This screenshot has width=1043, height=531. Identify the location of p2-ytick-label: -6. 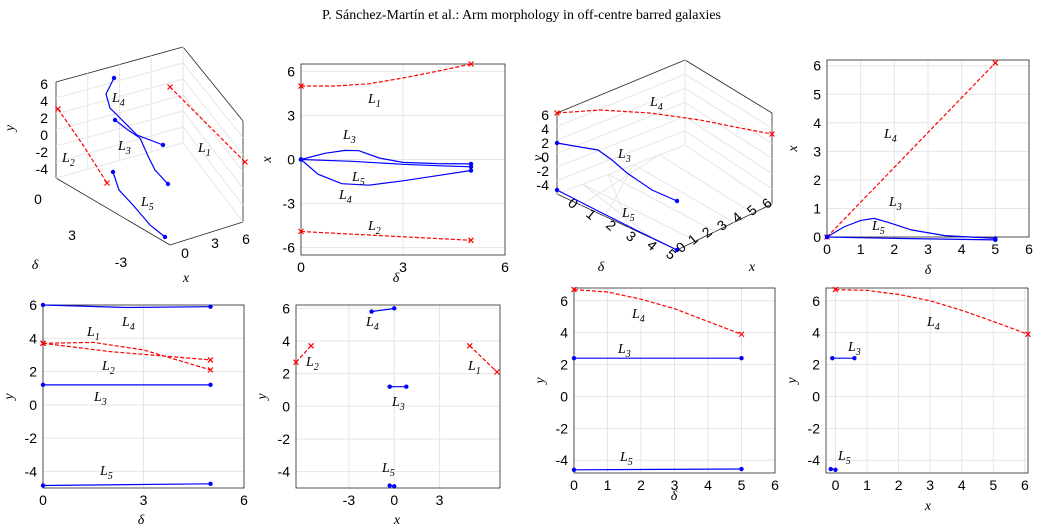
(289, 248).